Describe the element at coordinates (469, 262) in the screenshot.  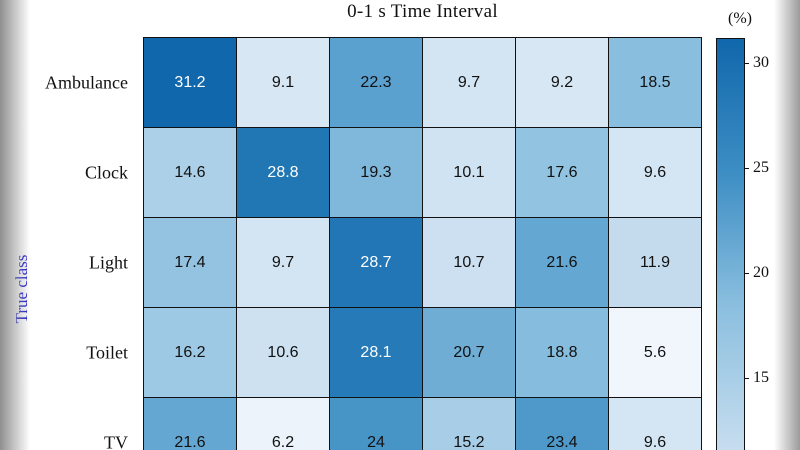
I see `heatmap-cell: 10.7` at that location.